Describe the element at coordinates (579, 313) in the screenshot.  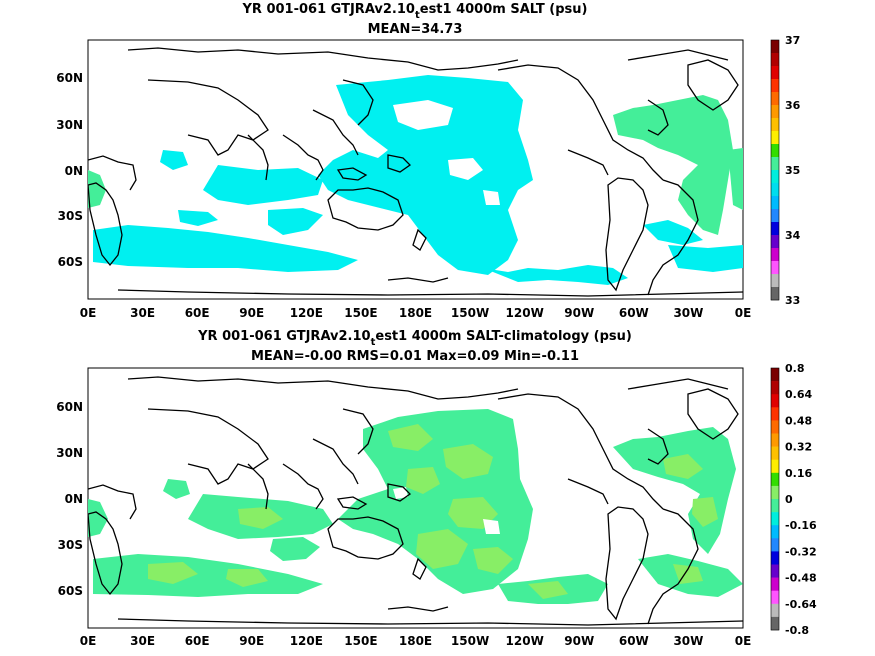
I see `lon-tick-label: 90W` at that location.